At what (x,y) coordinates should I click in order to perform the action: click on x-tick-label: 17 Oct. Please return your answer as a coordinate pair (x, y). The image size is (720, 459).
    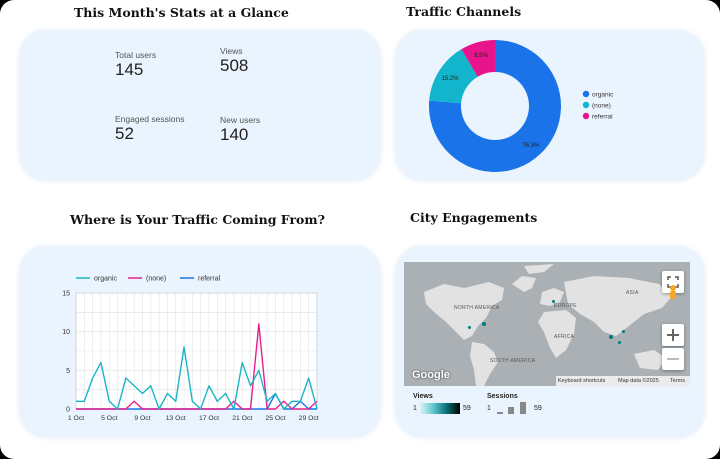
    Looking at the image, I should click on (209, 418).